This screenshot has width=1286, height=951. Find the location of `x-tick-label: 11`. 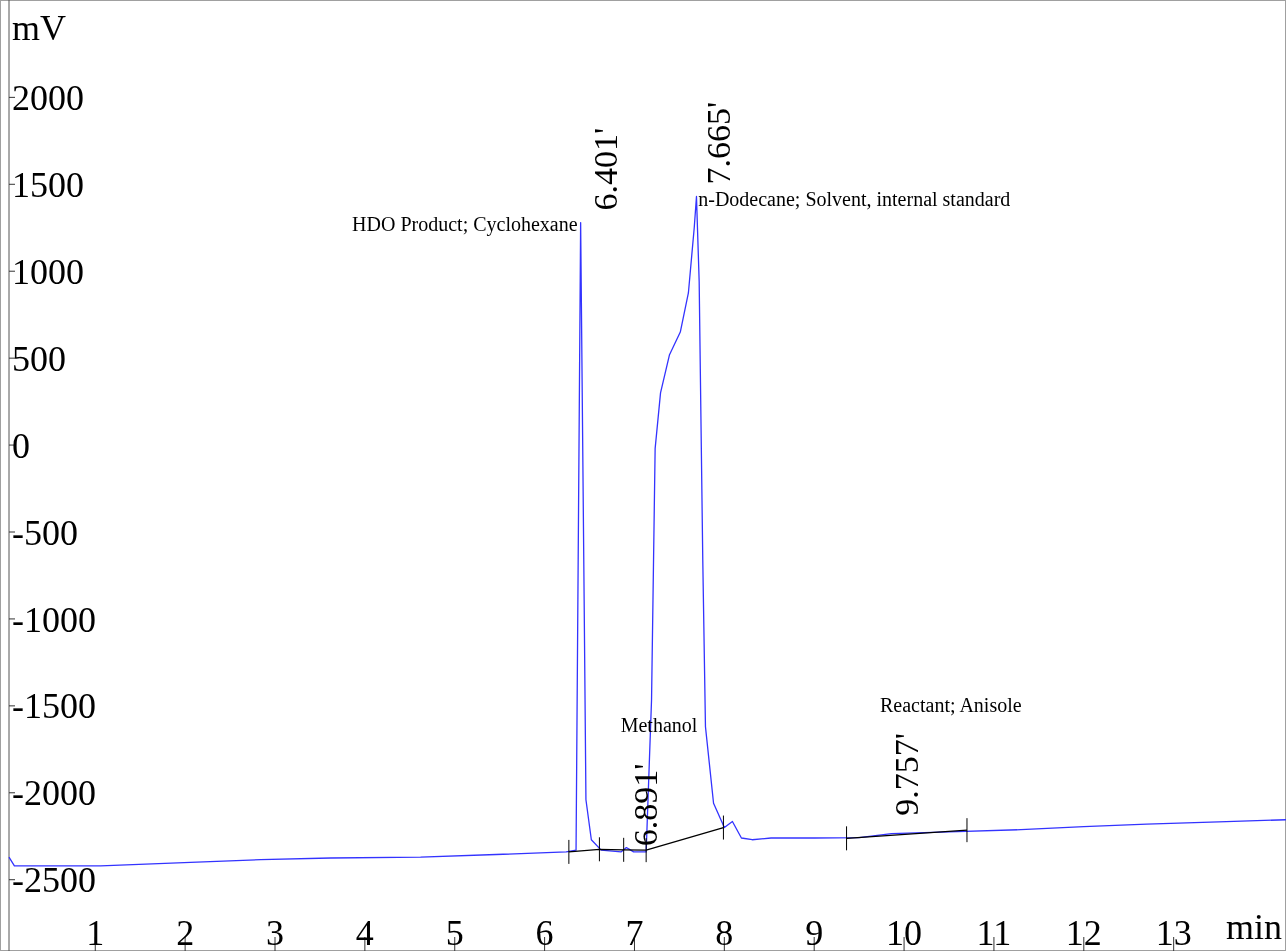

x-tick-label: 11 is located at coordinates (994, 932).